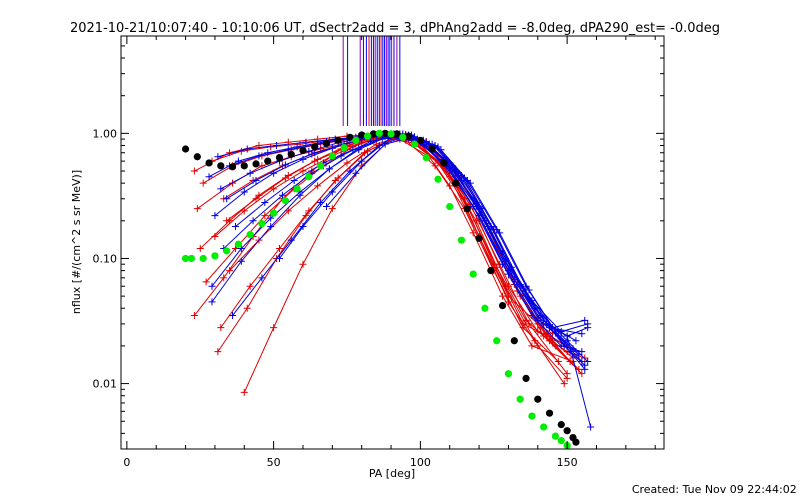  I want to click on blue-trace, so click(457, 234).